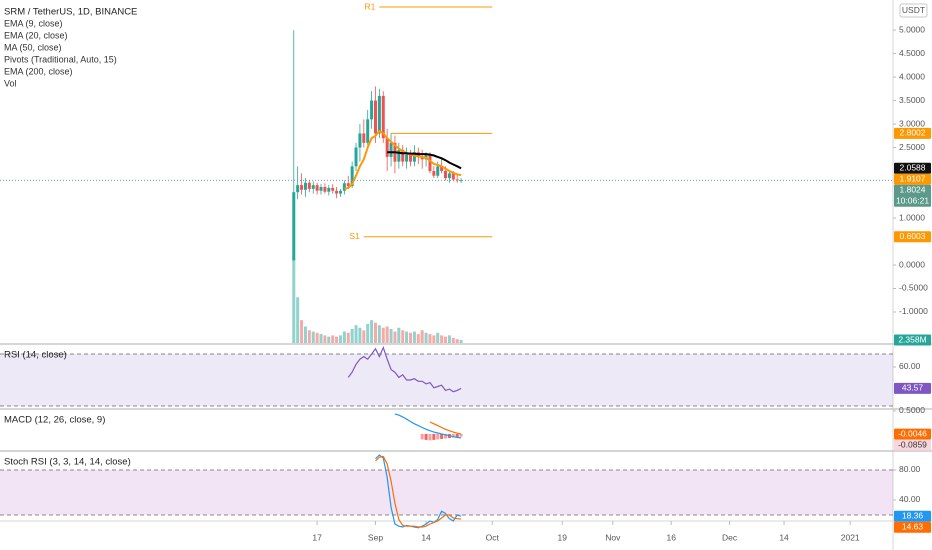  What do you see at coordinates (912, 217) in the screenshot?
I see `y-tick-label: 1.0000` at bounding box center [912, 217].